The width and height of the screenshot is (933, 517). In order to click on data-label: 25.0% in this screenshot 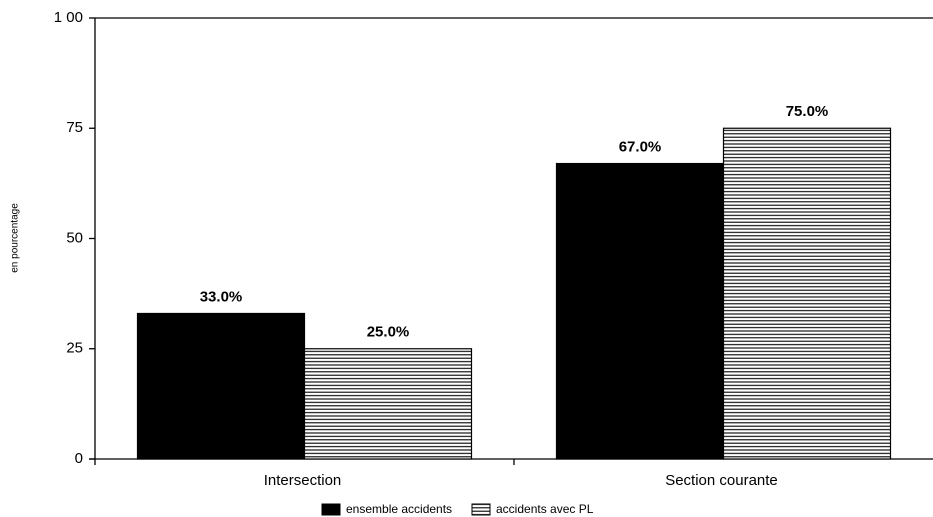, I will do `click(388, 332)`.